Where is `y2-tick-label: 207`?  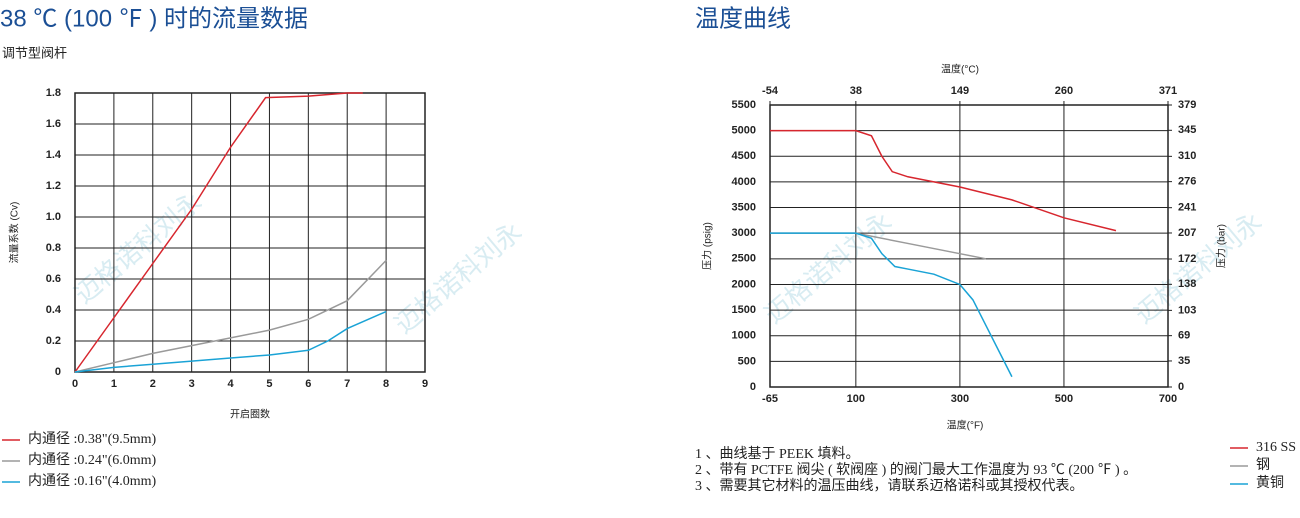
y2-tick-label: 207 is located at coordinates (1187, 233).